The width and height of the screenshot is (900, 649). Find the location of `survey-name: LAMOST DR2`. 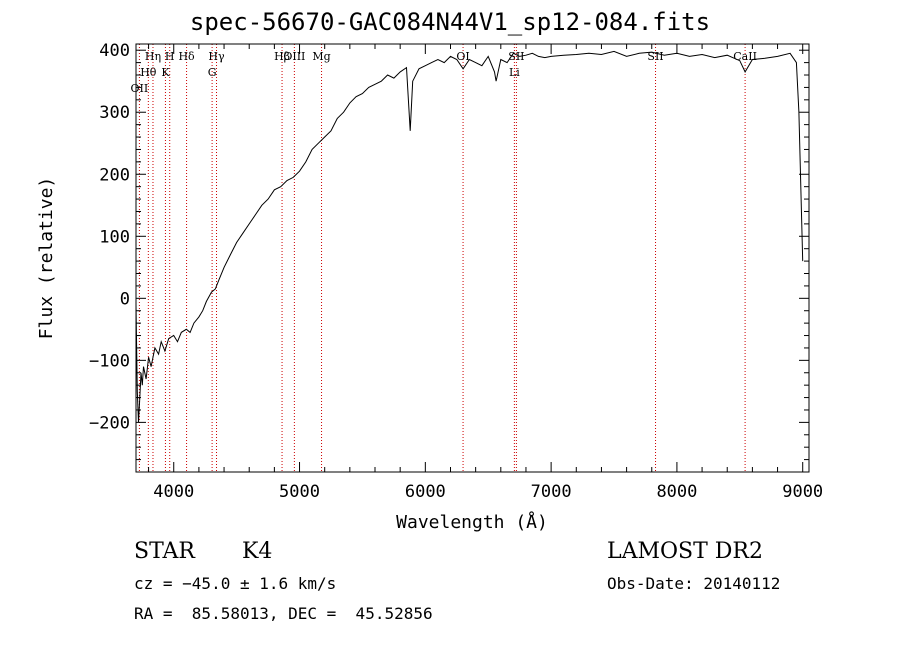

survey-name: LAMOST DR2 is located at coordinates (685, 551).